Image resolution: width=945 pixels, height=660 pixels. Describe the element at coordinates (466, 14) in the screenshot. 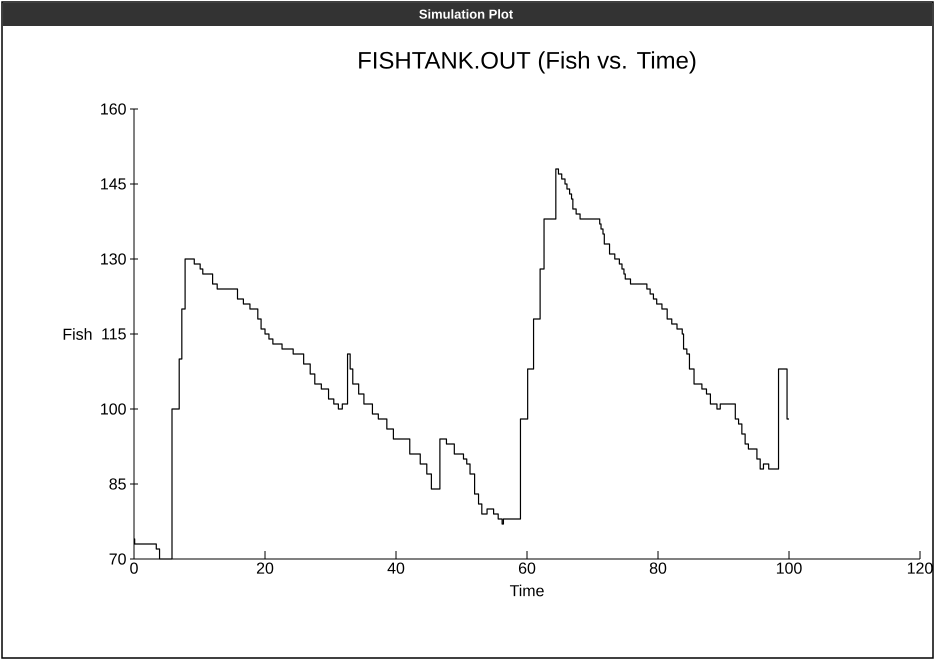

I see `text: Simulation Plot` at that location.